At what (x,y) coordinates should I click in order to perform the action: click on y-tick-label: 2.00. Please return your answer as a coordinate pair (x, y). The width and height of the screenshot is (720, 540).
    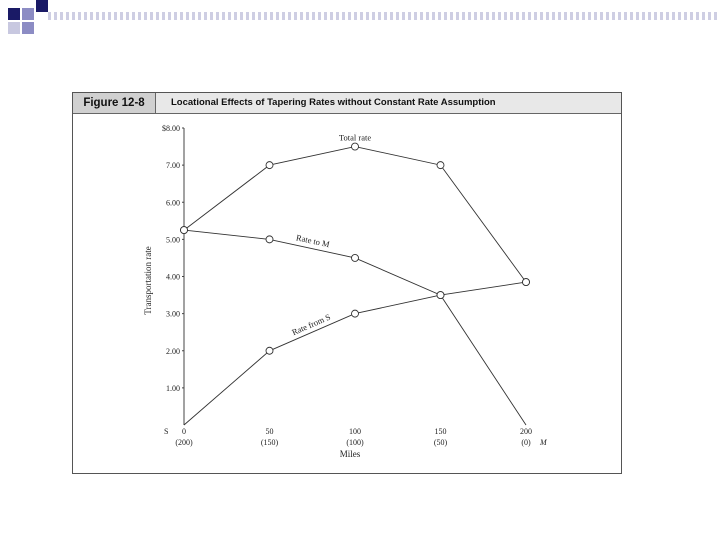
    Looking at the image, I should click on (173, 351).